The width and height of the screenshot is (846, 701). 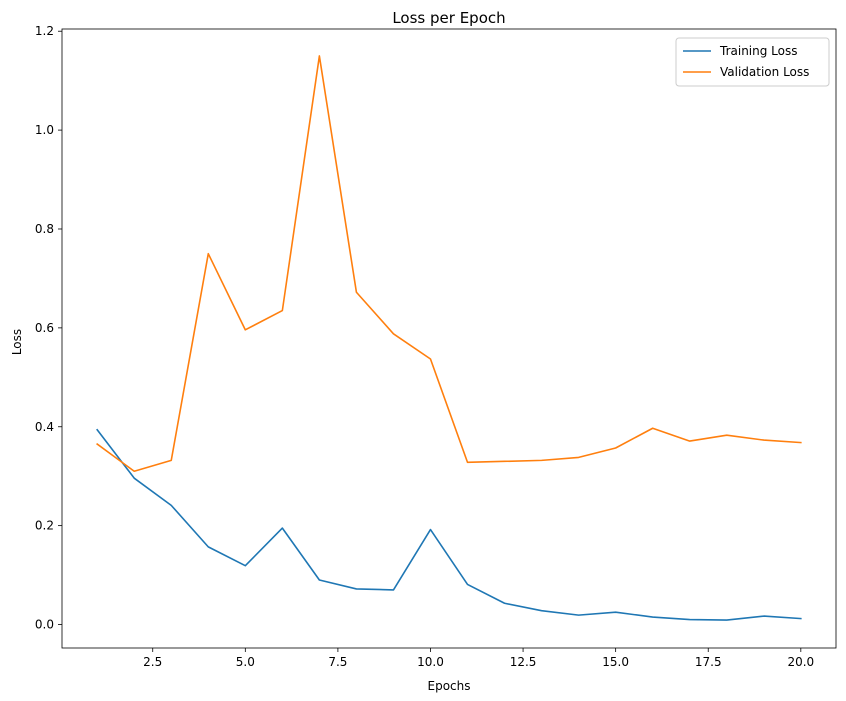 I want to click on x-tick-label: 2.5, so click(x=152, y=662).